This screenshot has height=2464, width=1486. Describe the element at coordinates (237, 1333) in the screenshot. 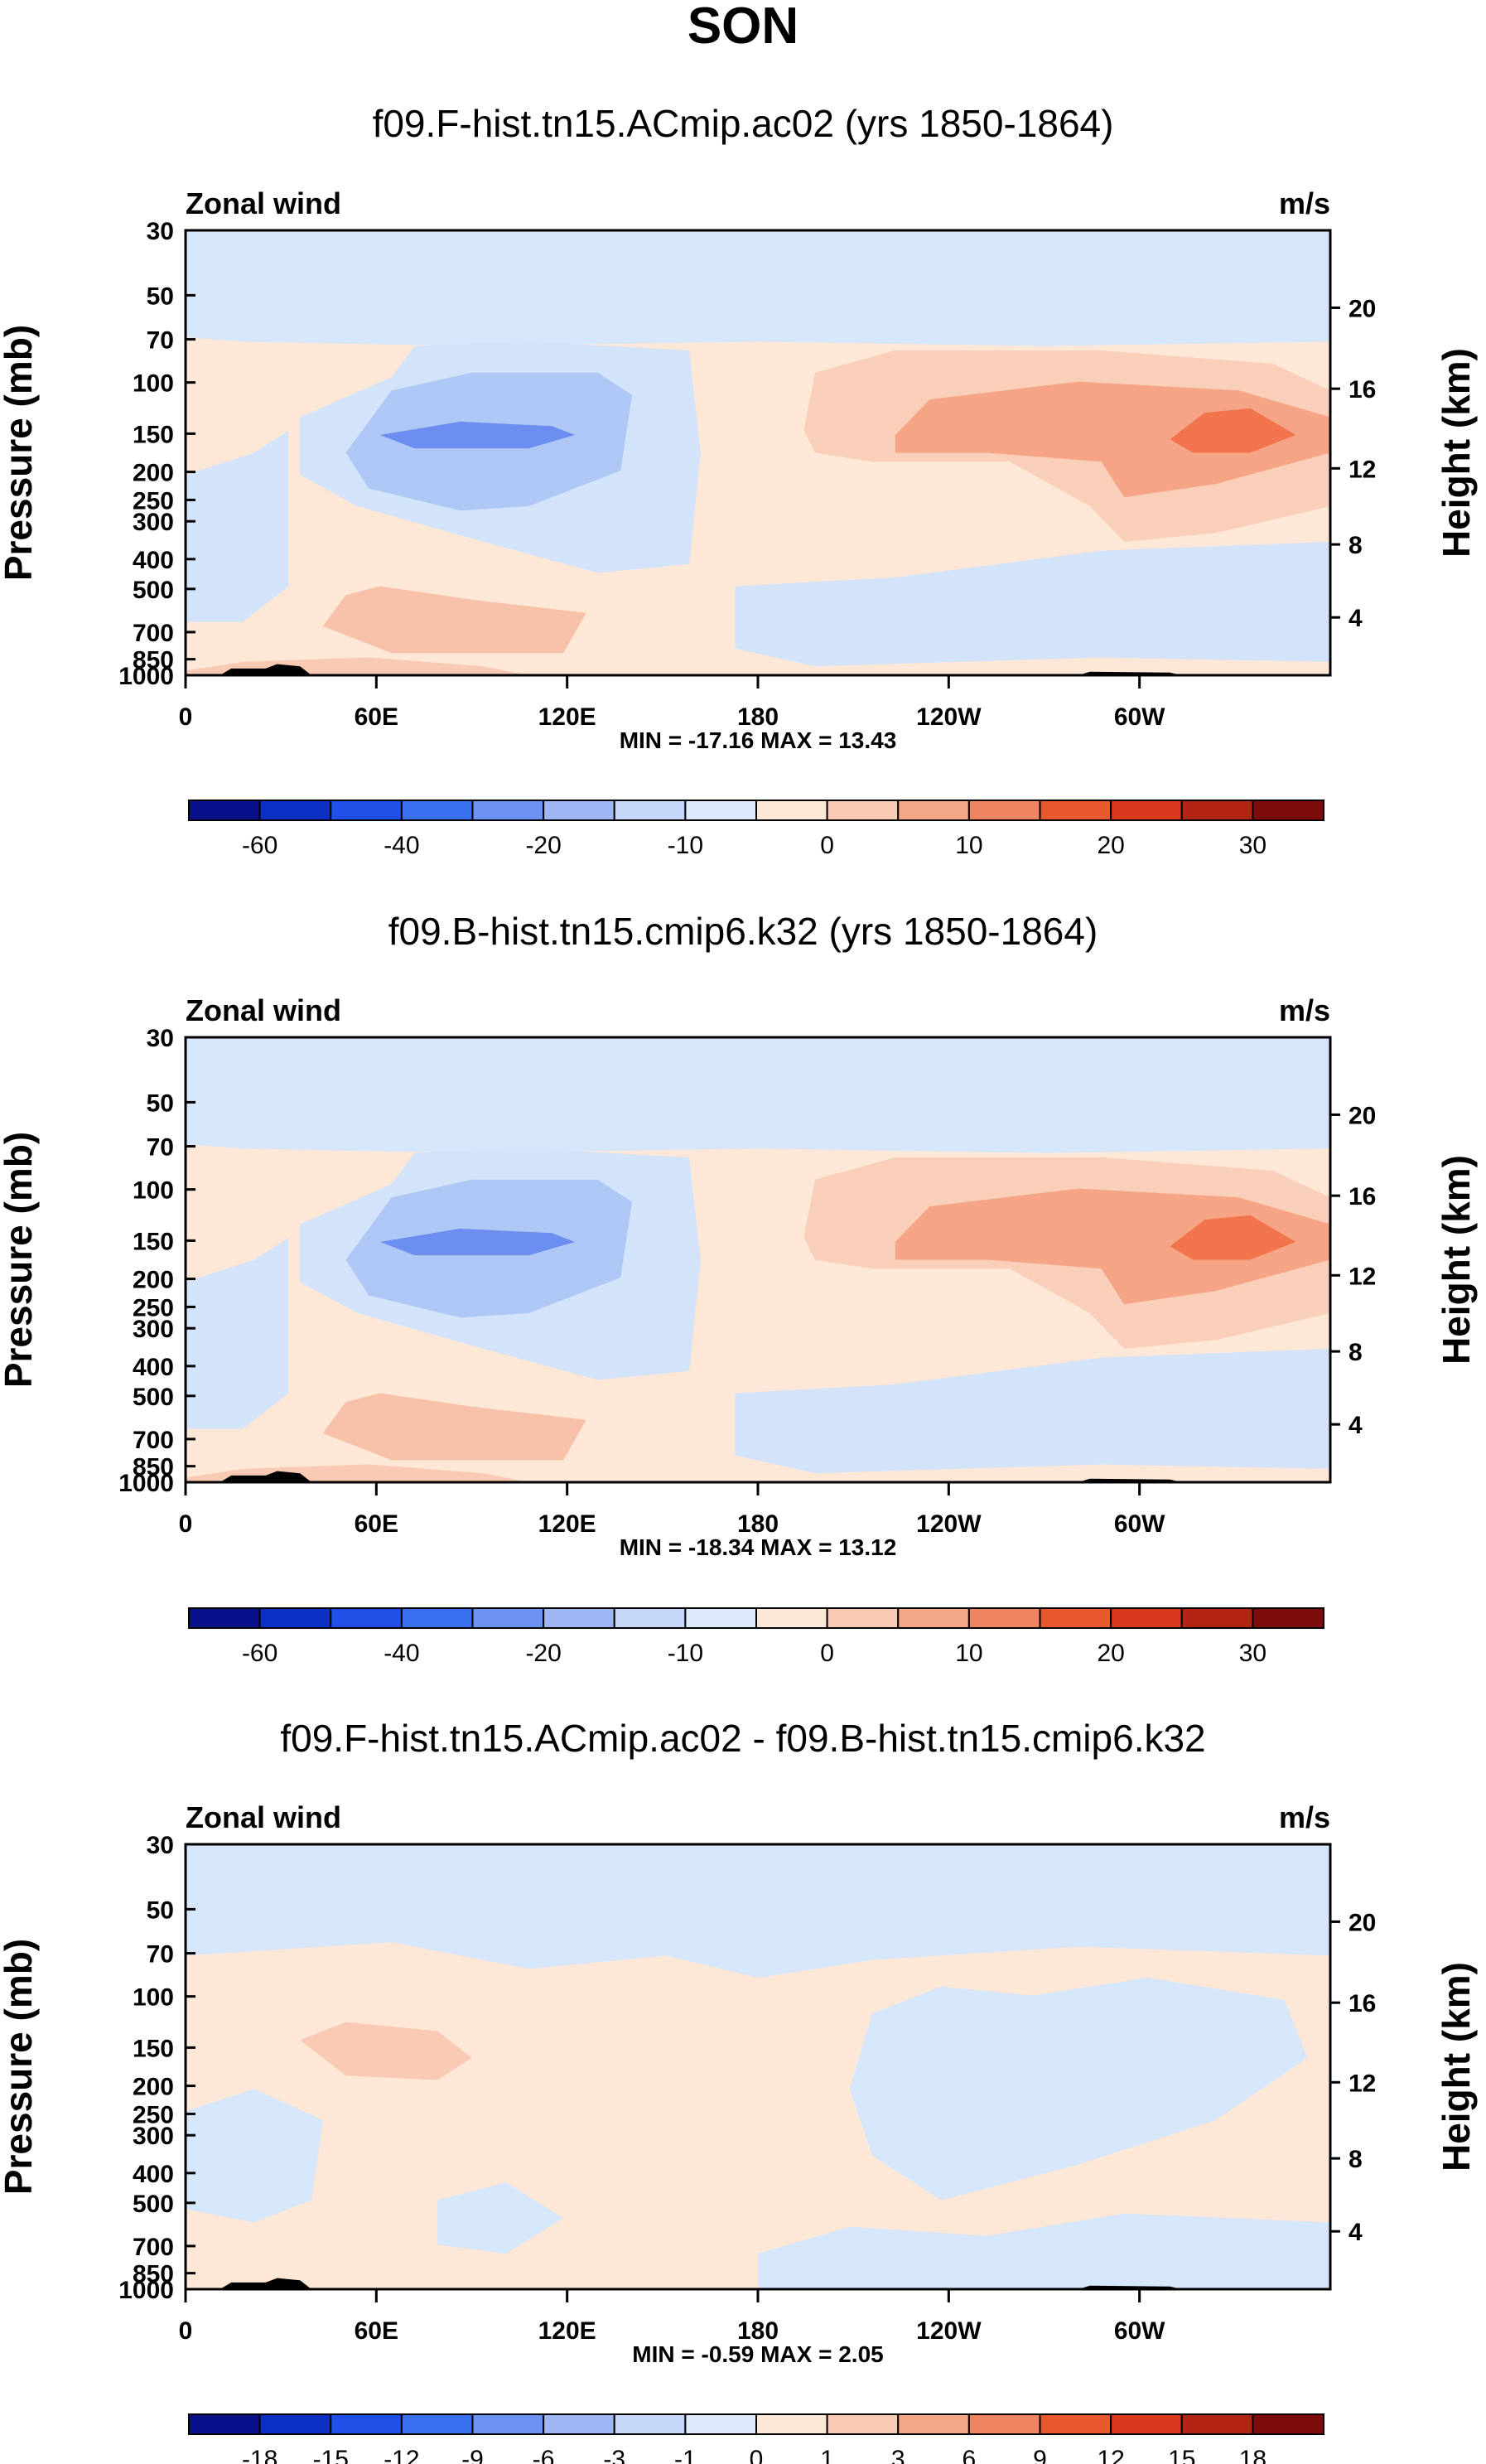

I see `region-west-edge-blue` at that location.